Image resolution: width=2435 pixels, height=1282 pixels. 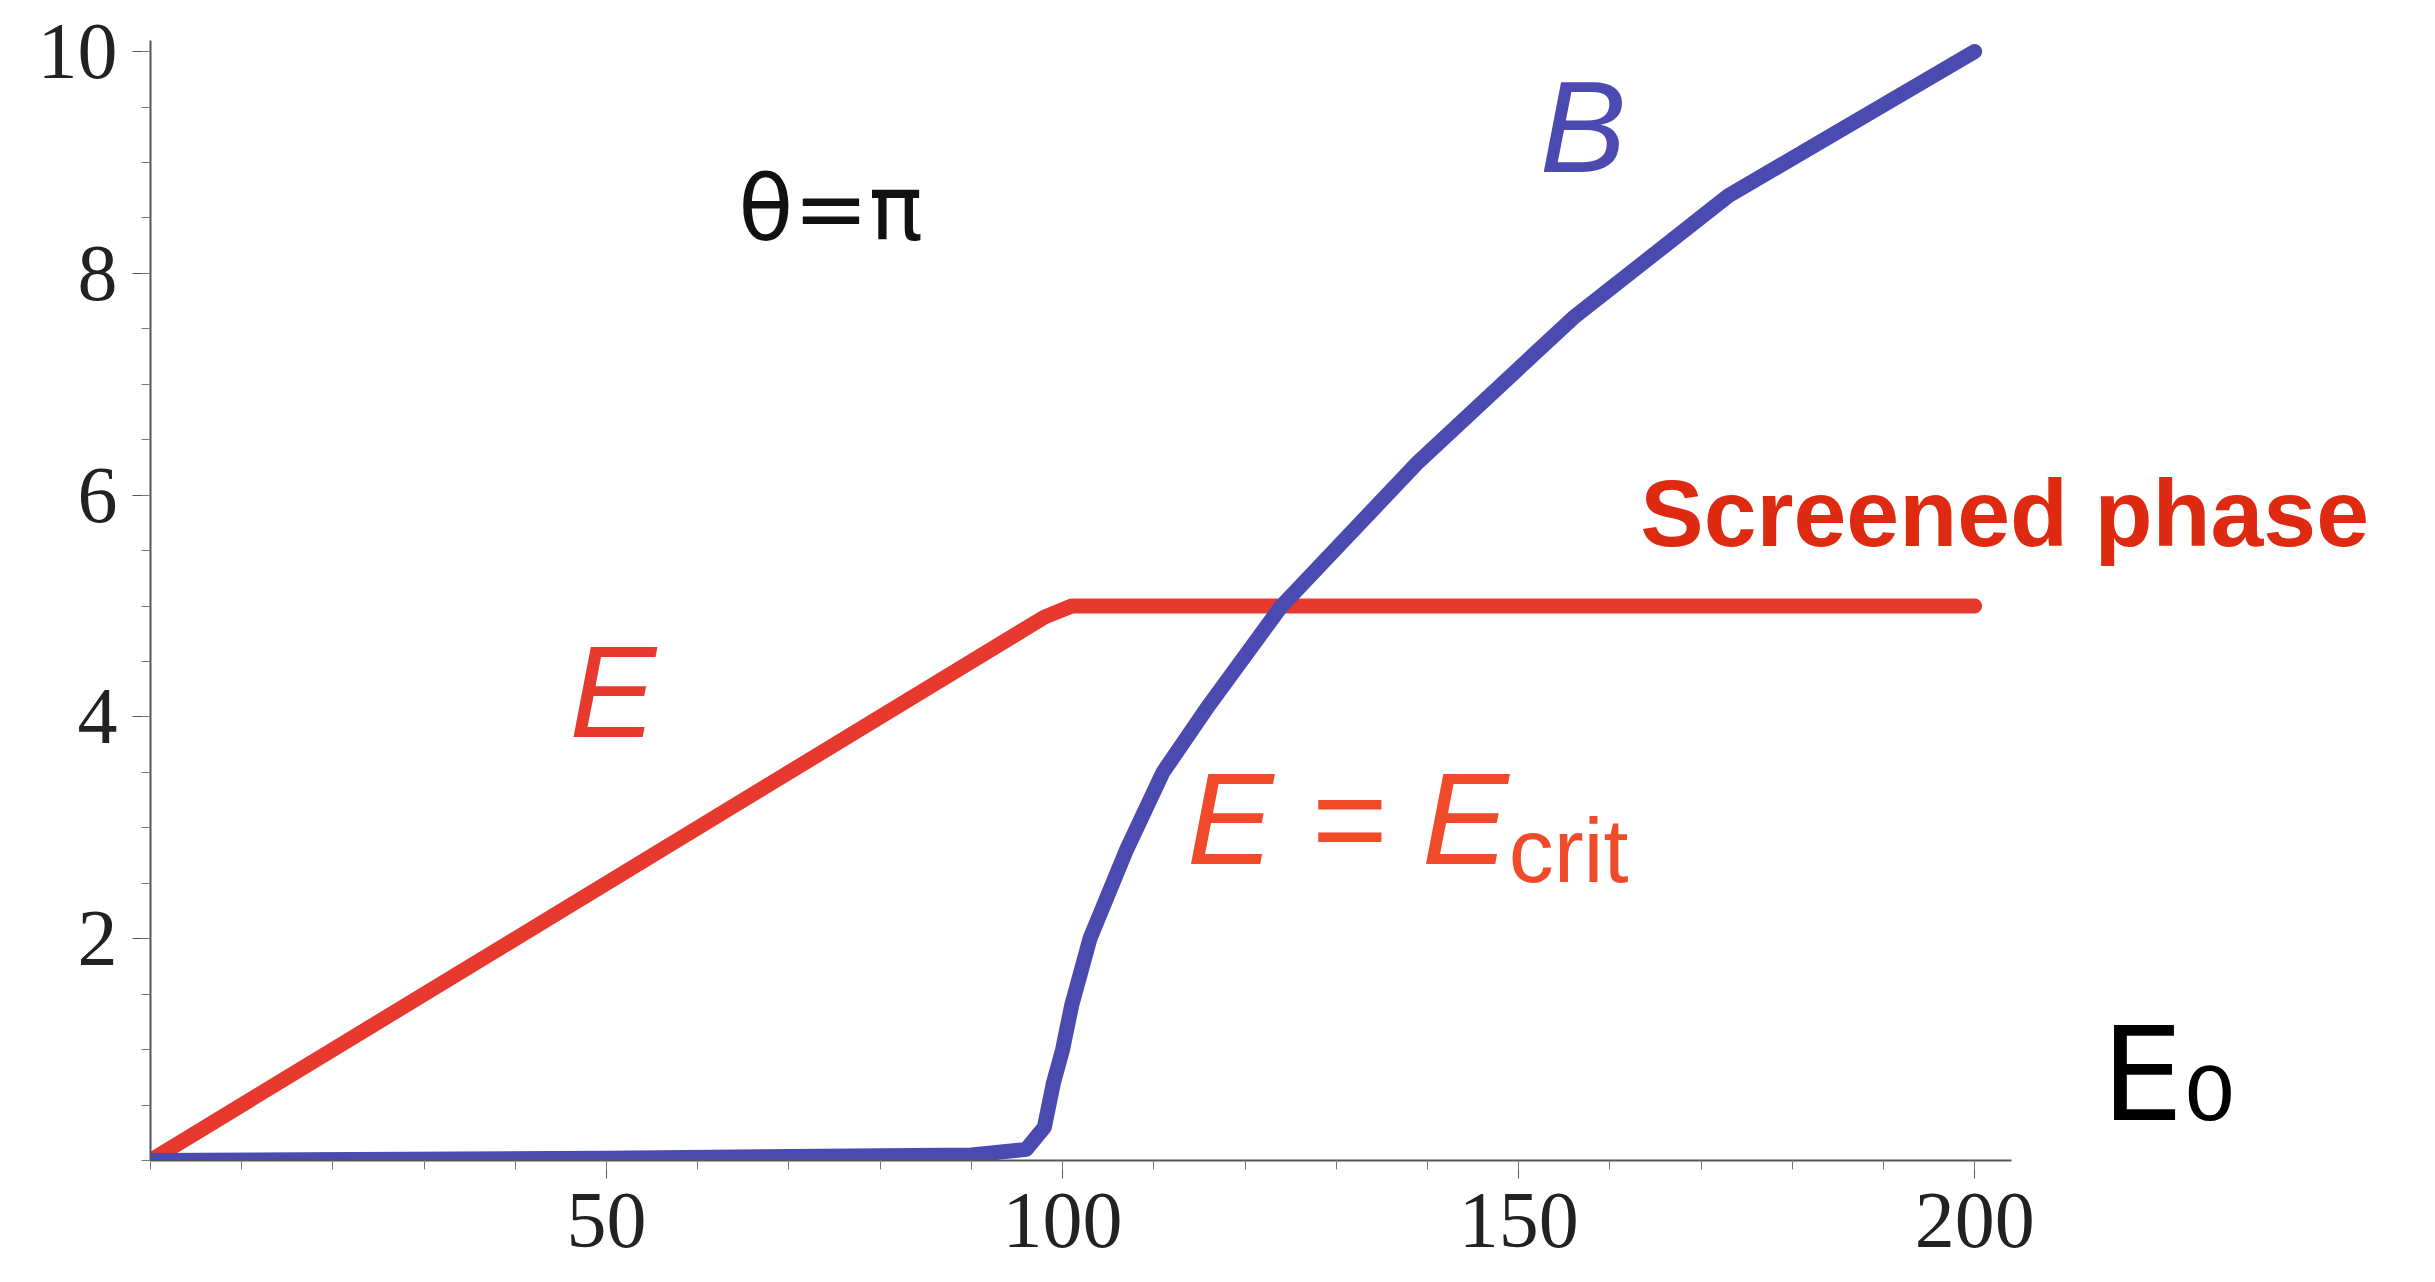 What do you see at coordinates (97, 494) in the screenshot?
I see `y-tick-label: 6` at bounding box center [97, 494].